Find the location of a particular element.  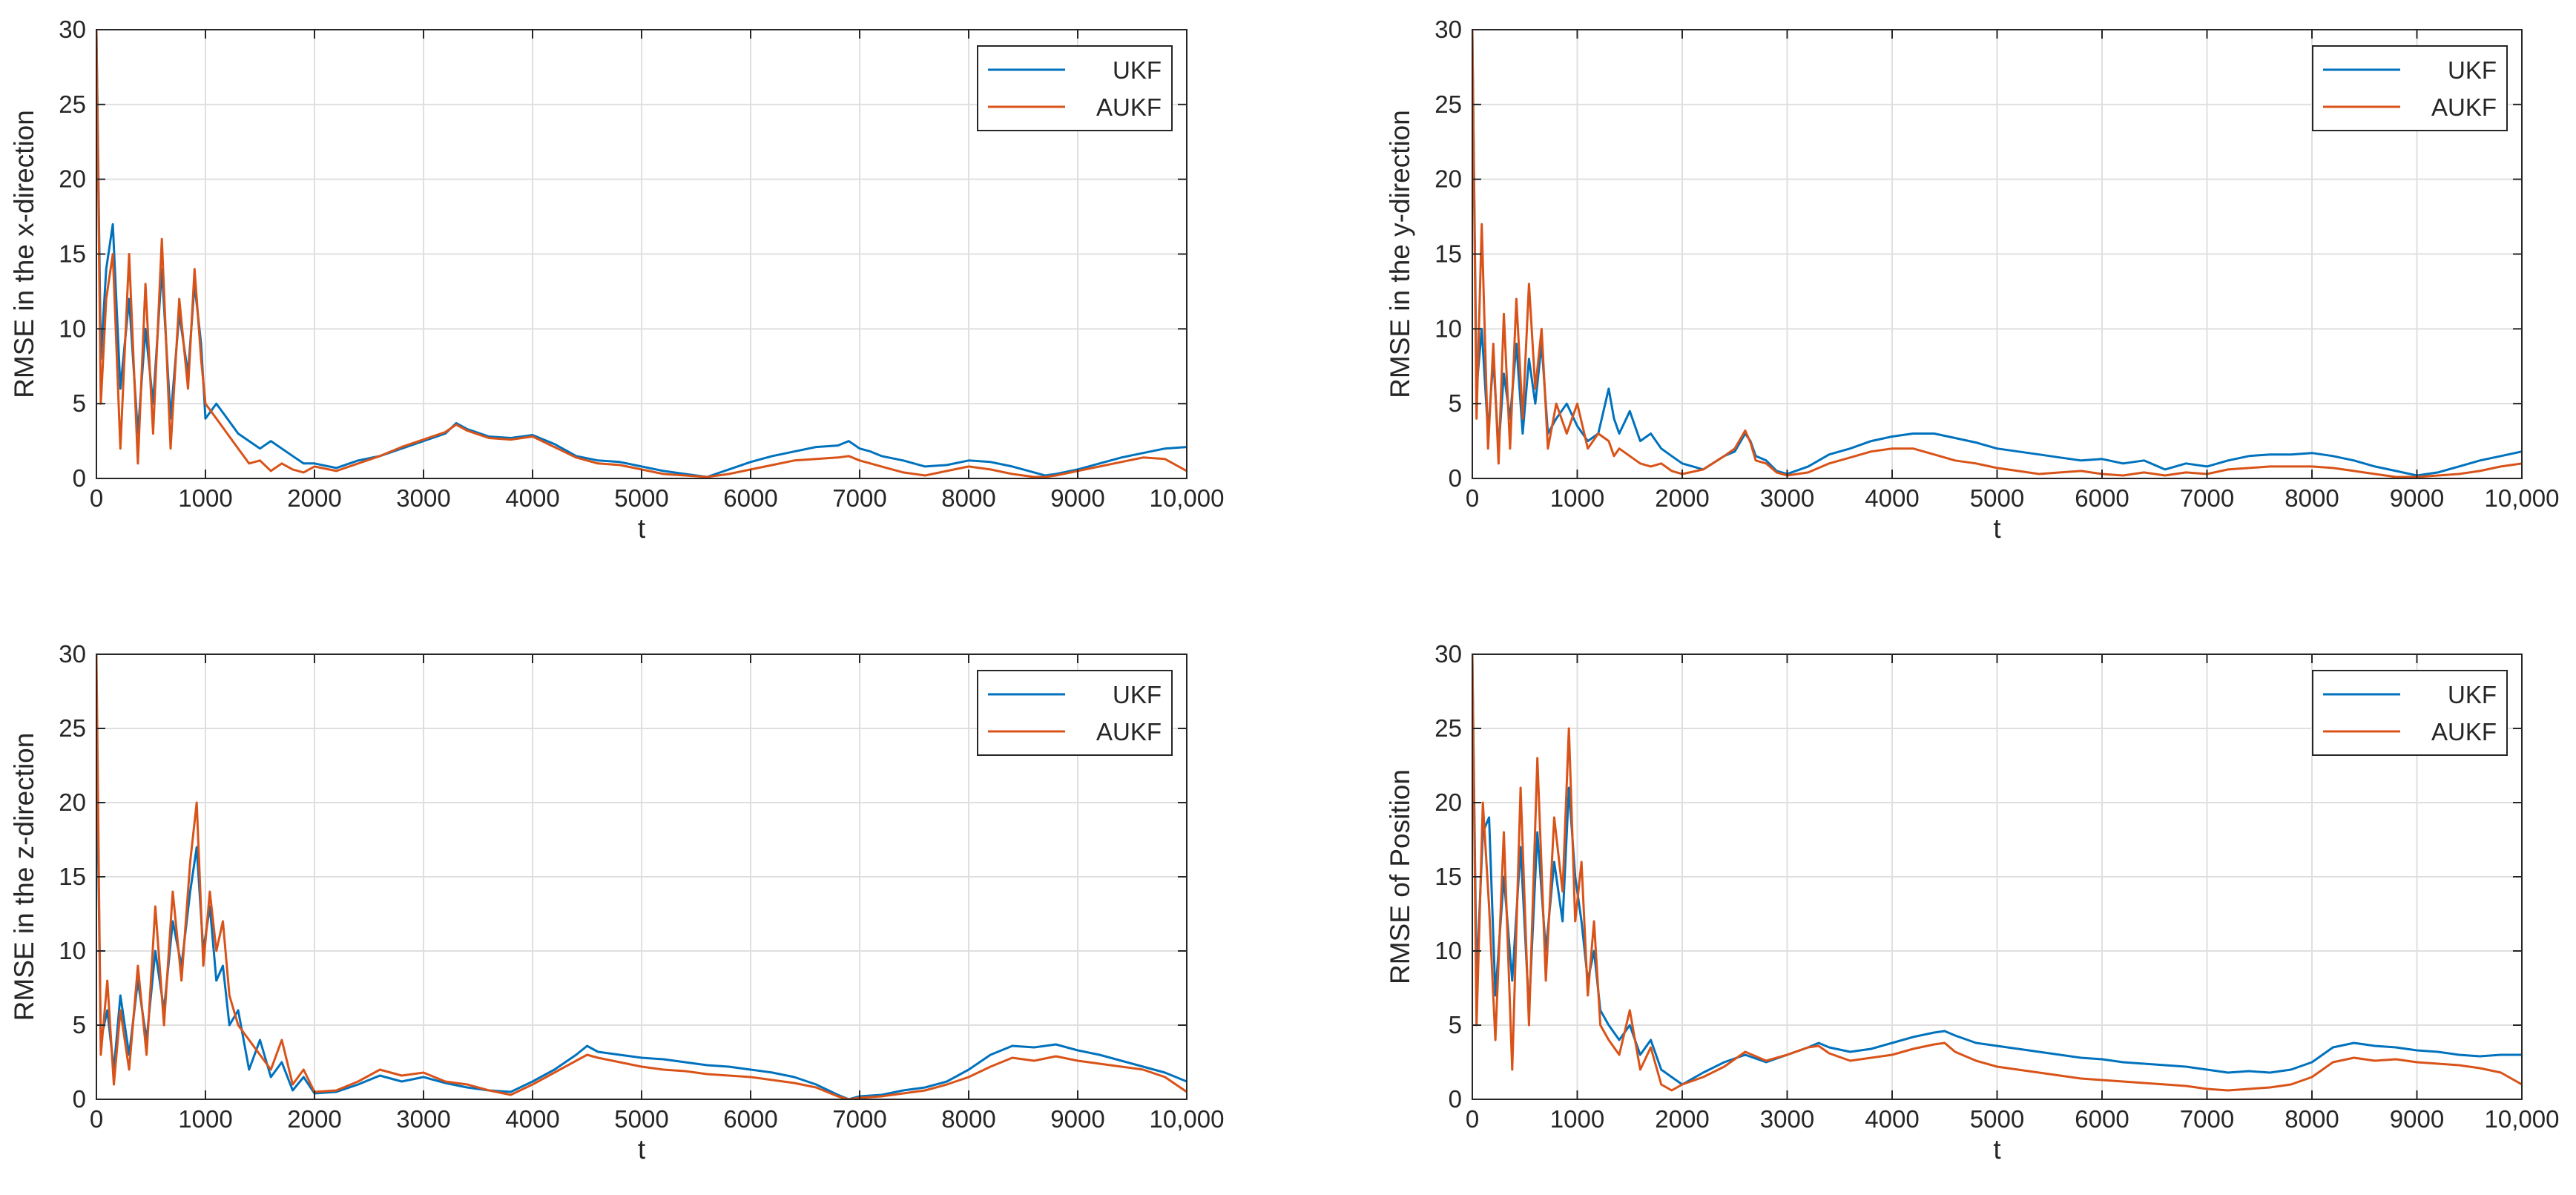

y-axis-label: RMSE in the y-direction is located at coordinates (1400, 254).